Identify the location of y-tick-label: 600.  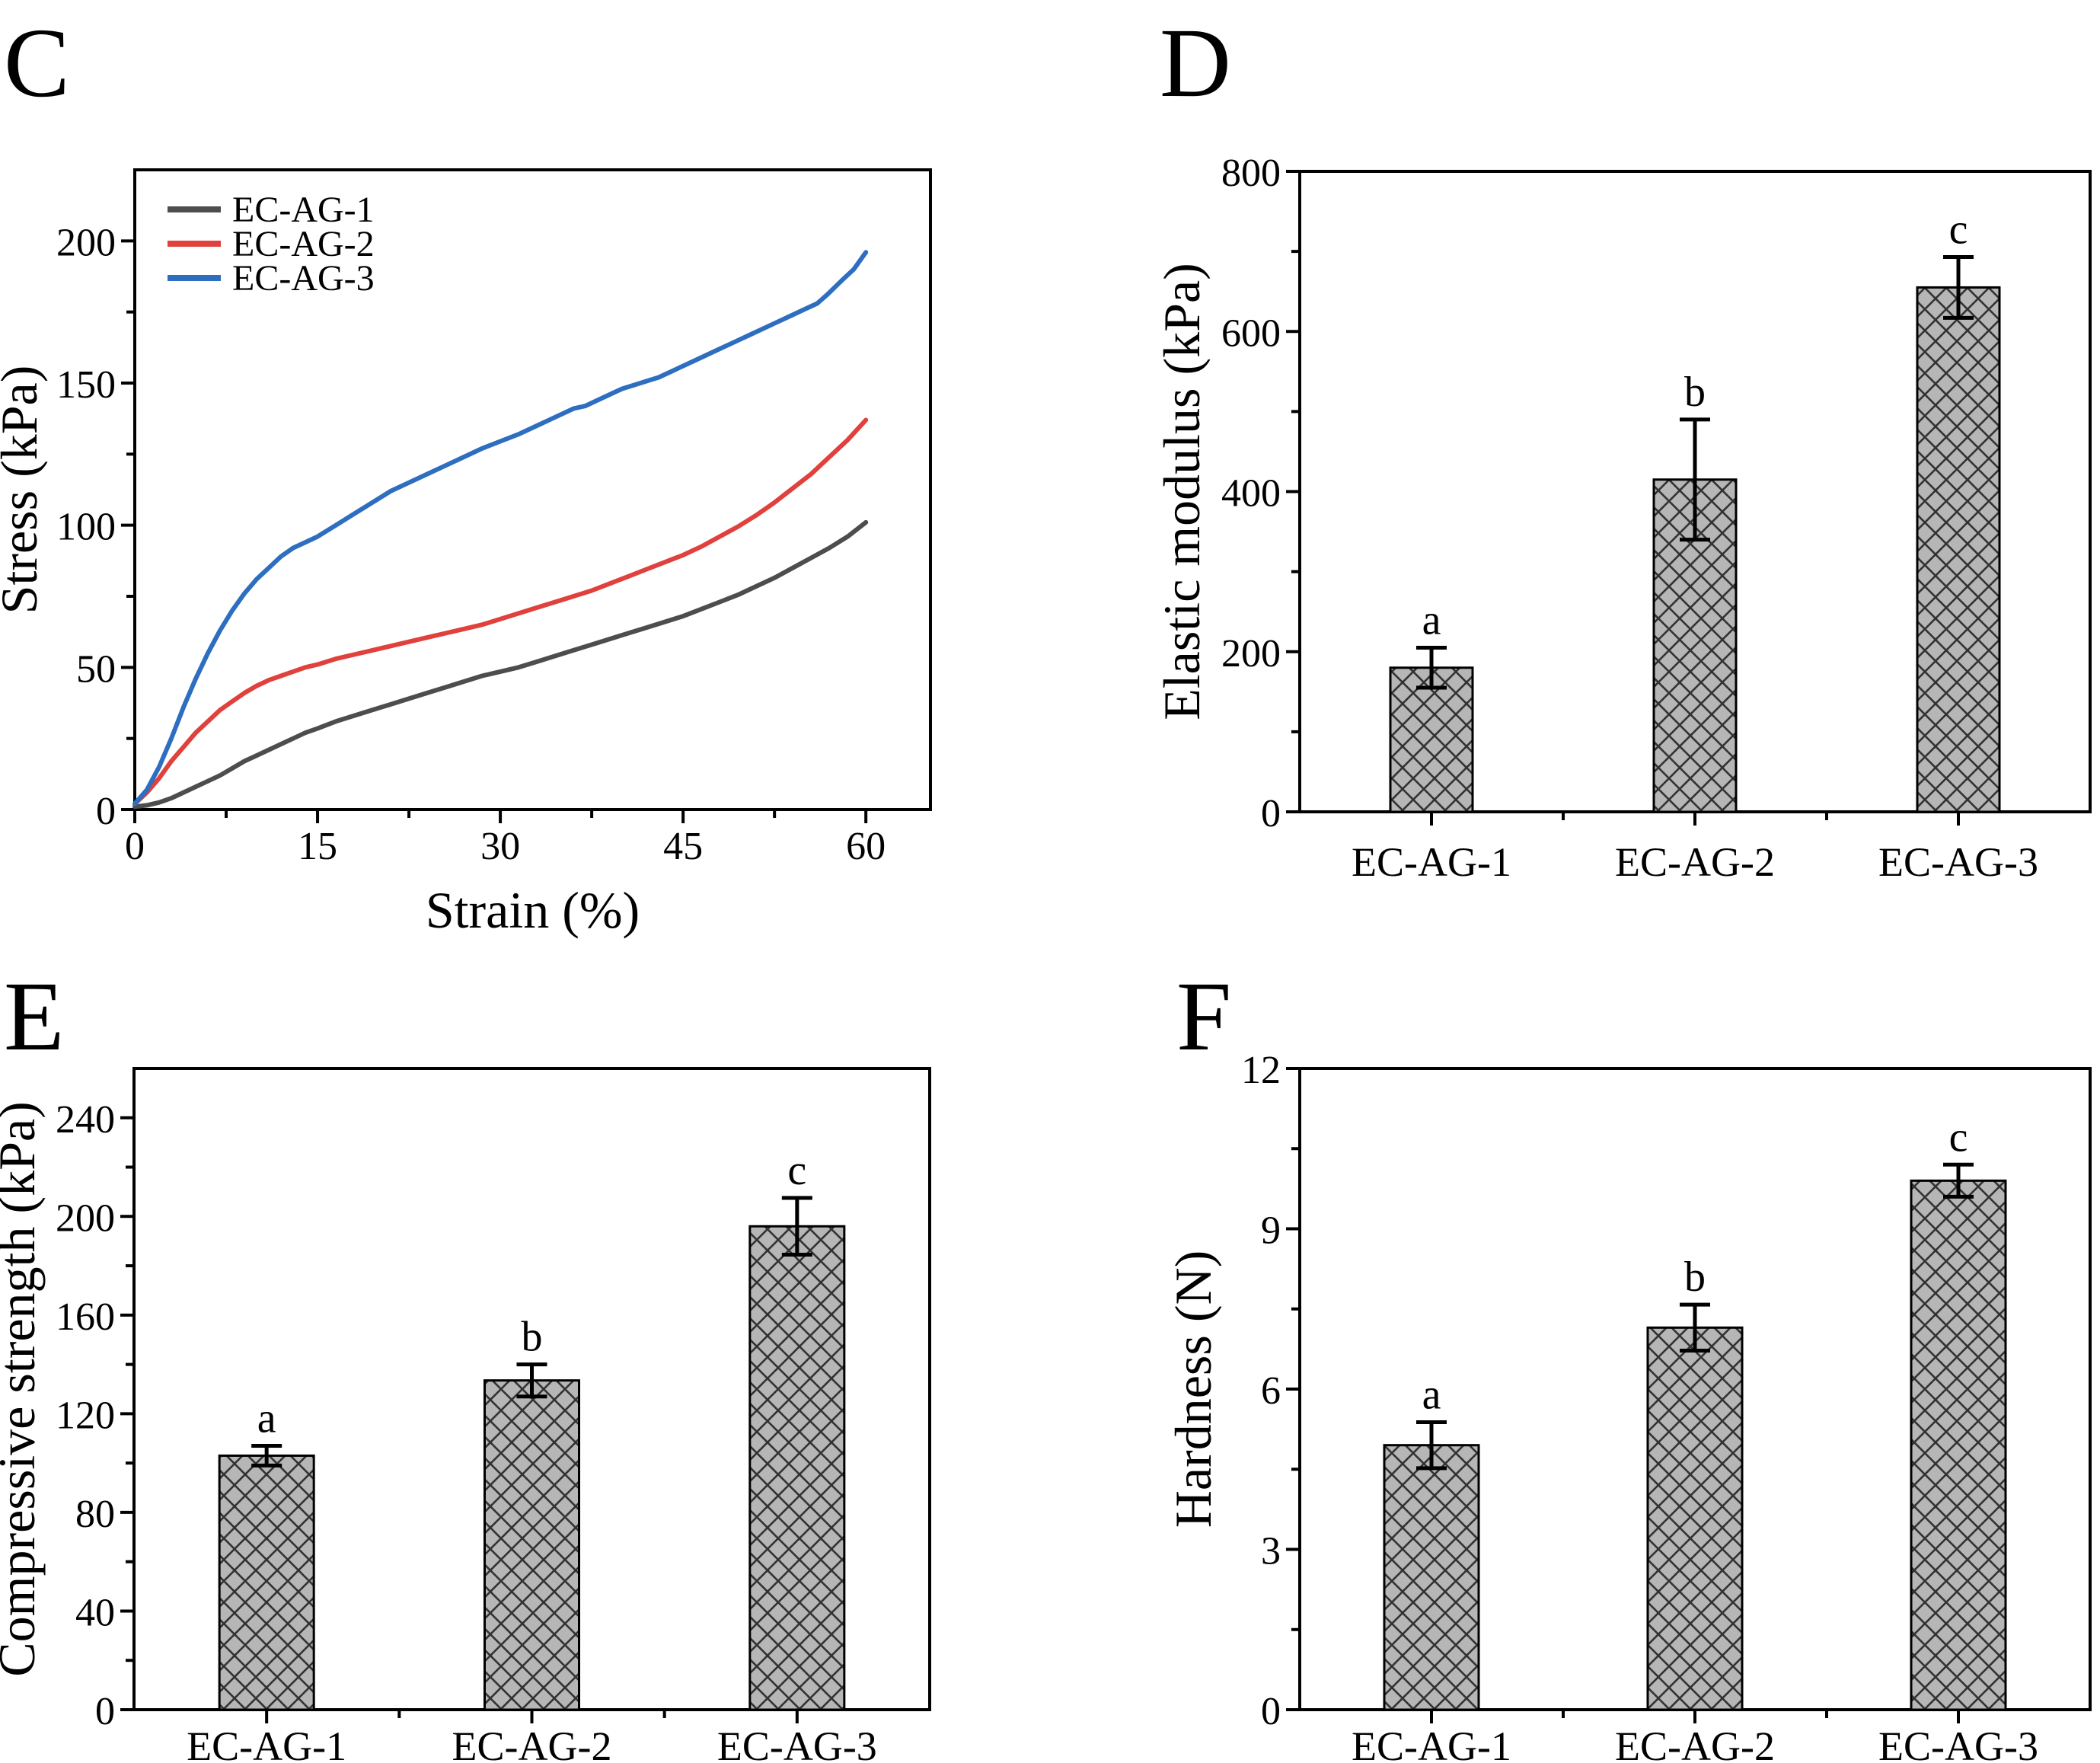
(1251, 333).